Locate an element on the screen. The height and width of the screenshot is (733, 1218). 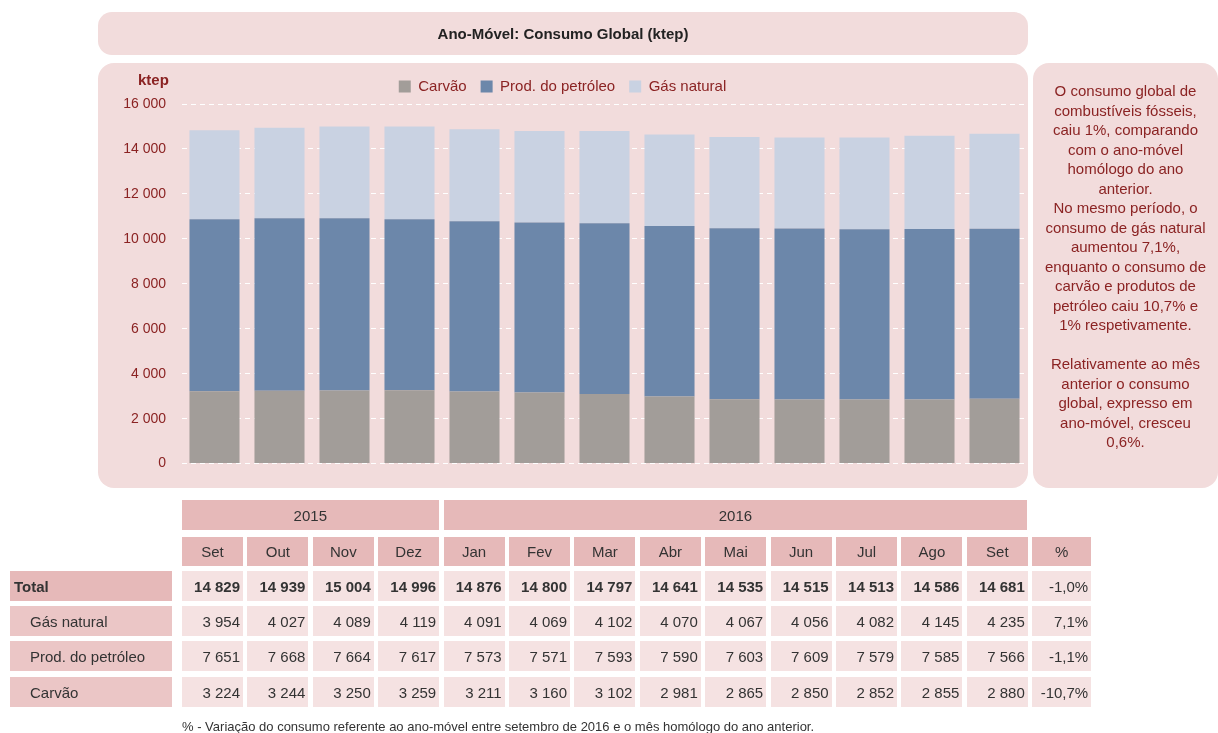
legend-label: Prod. do petróleo is located at coordinates (558, 85).